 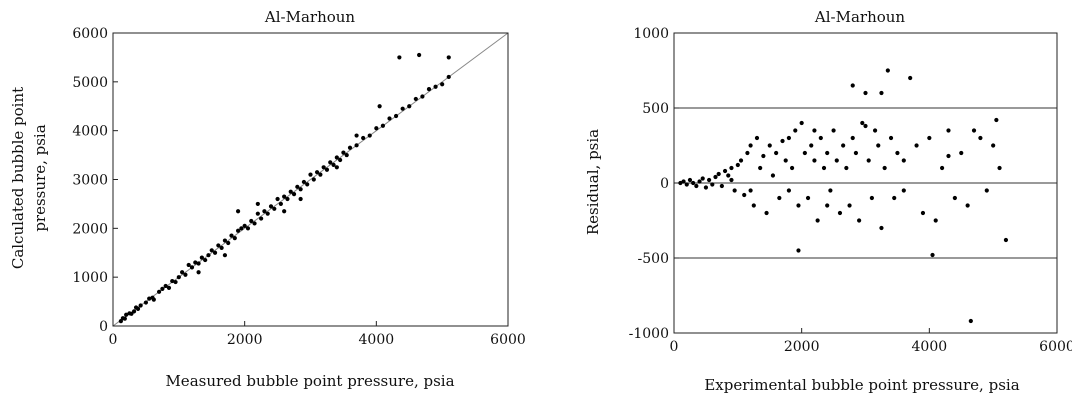 What do you see at coordinates (18, 178) in the screenshot?
I see `chart-left-ylabel-line1: Calculated bubble point` at bounding box center [18, 178].